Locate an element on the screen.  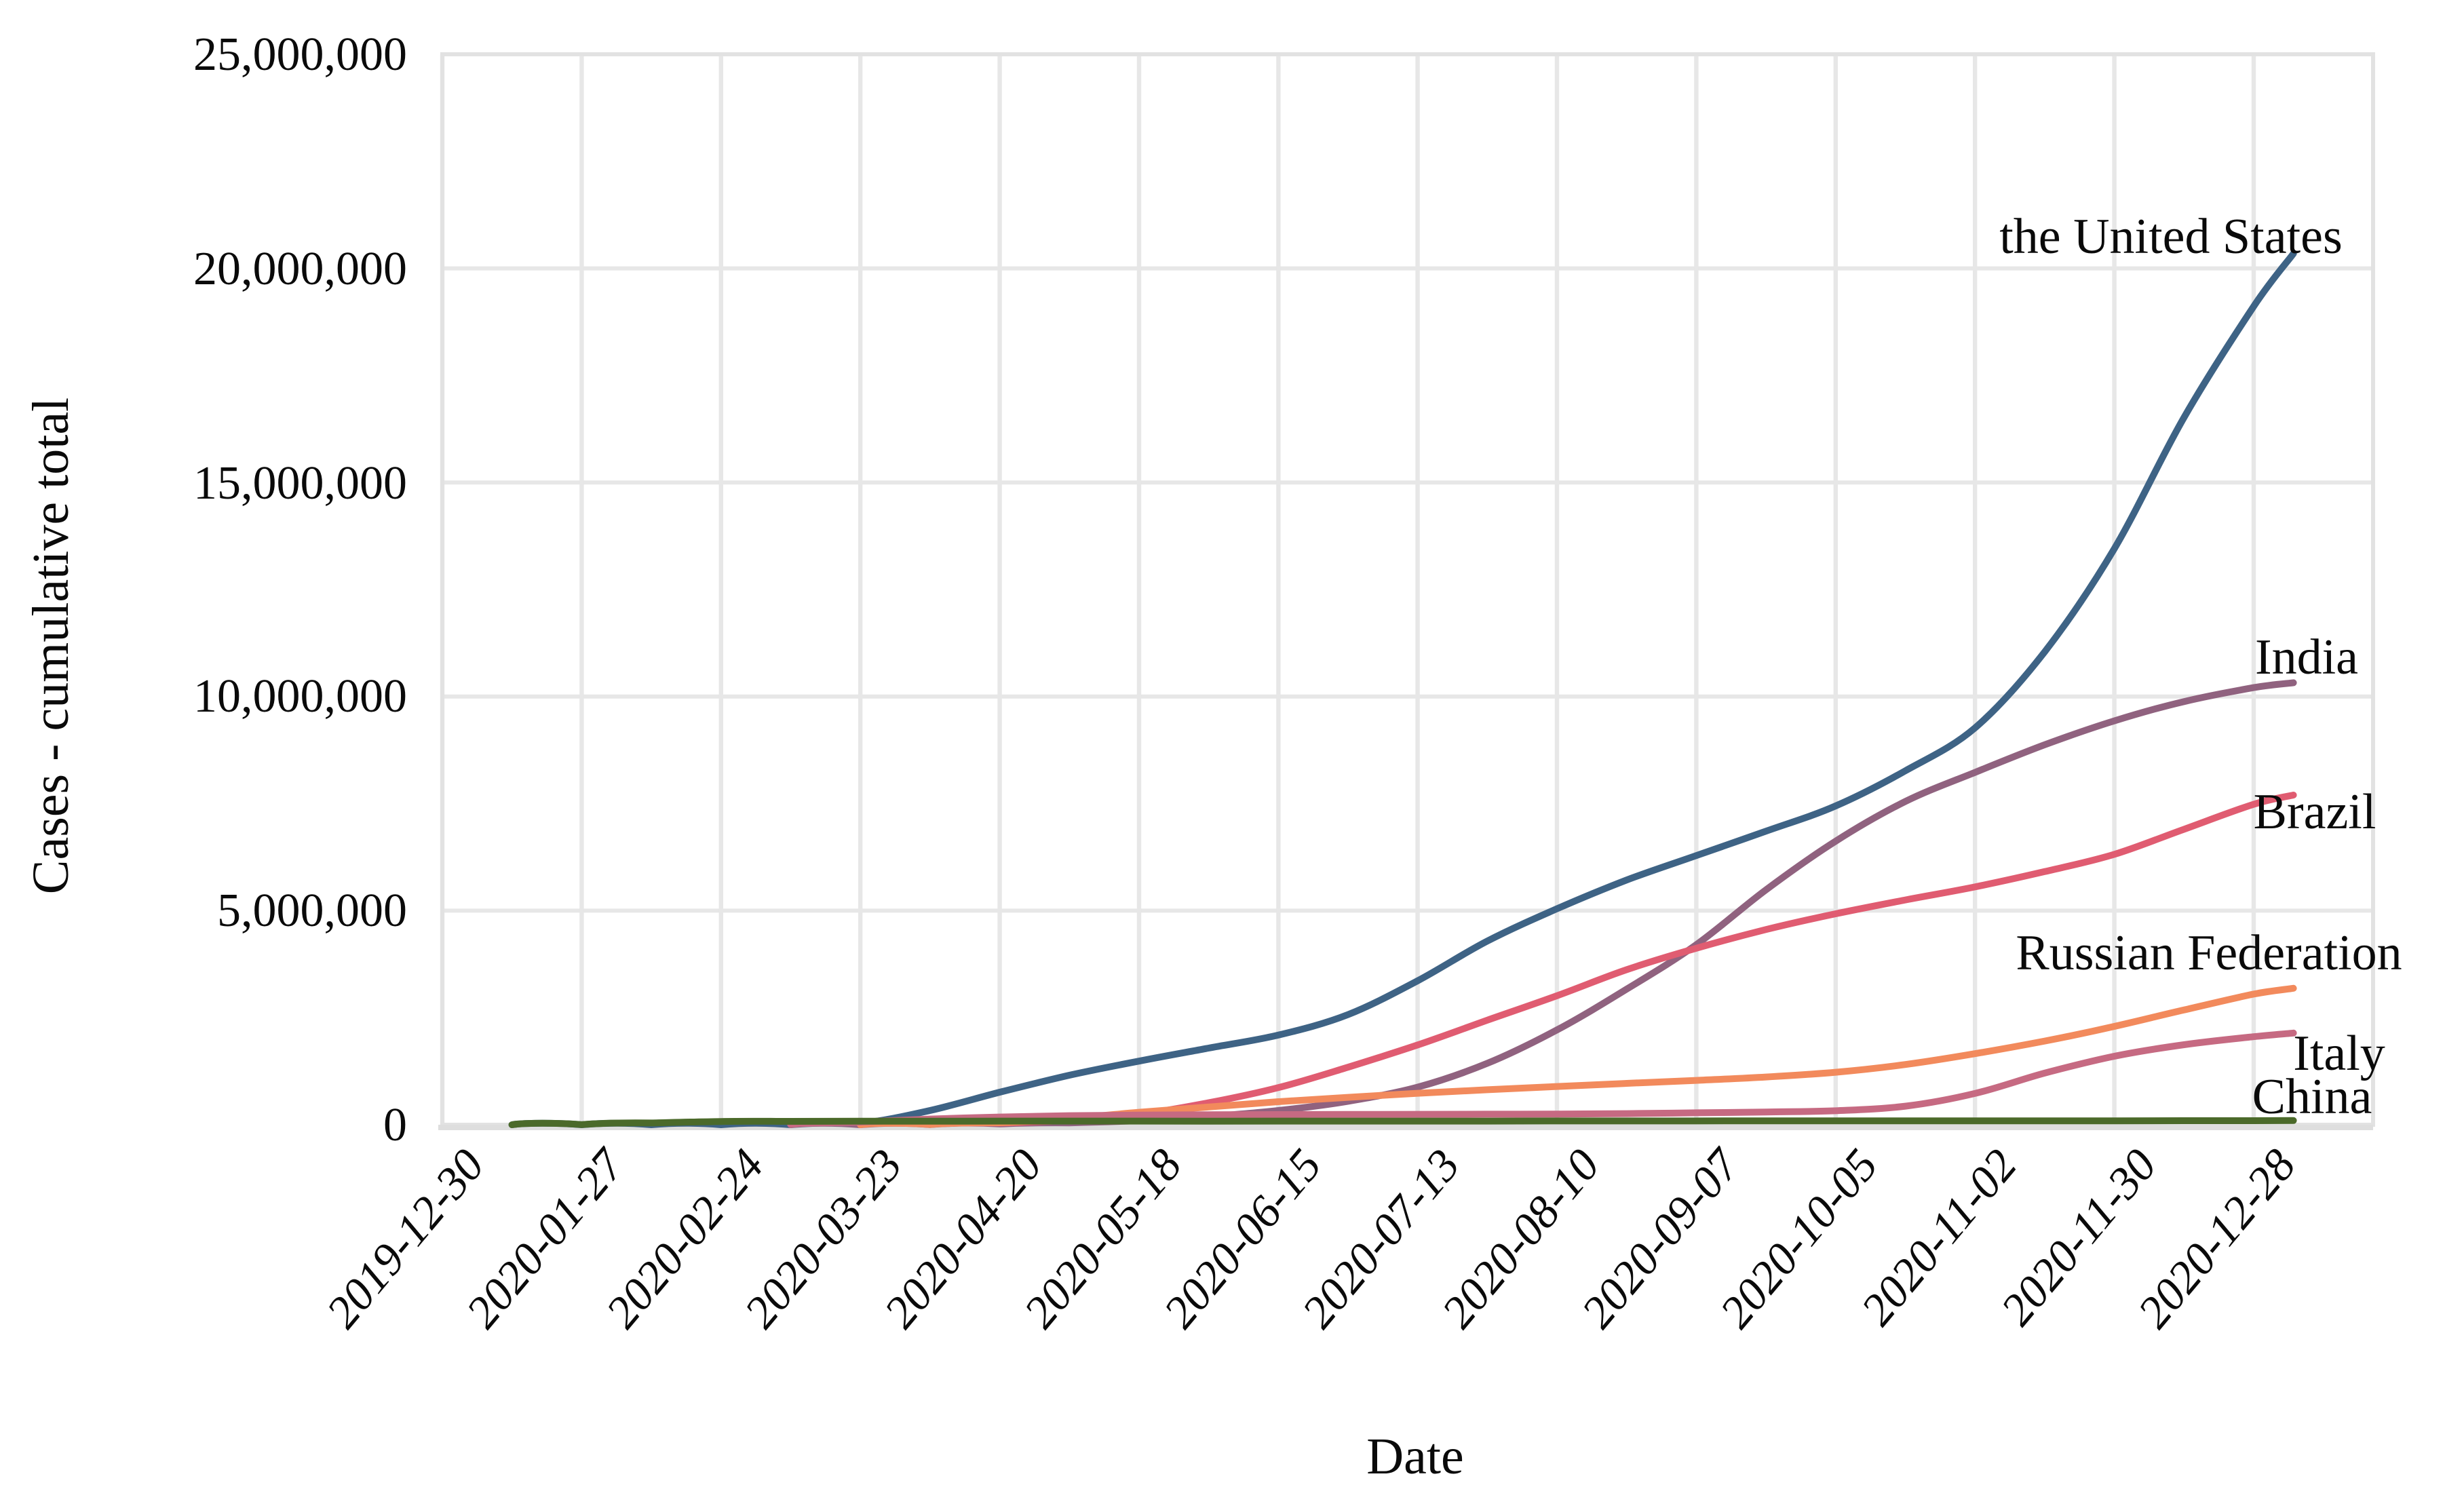
y-tick-label: 15,000,000 is located at coordinates (300, 482).